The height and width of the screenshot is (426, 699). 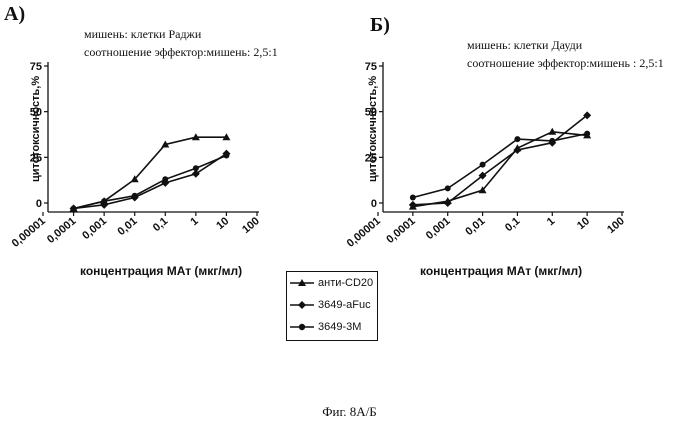 I want to click on x-tick-label: 0,1, so click(x=512, y=224).